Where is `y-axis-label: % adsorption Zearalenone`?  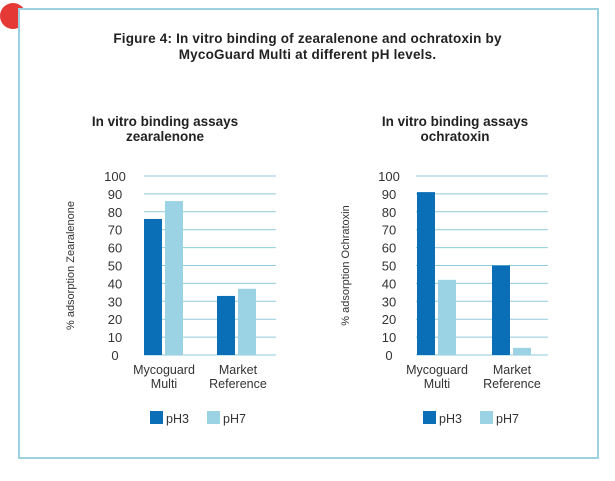 y-axis-label: % adsorption Zearalenone is located at coordinates (71, 265).